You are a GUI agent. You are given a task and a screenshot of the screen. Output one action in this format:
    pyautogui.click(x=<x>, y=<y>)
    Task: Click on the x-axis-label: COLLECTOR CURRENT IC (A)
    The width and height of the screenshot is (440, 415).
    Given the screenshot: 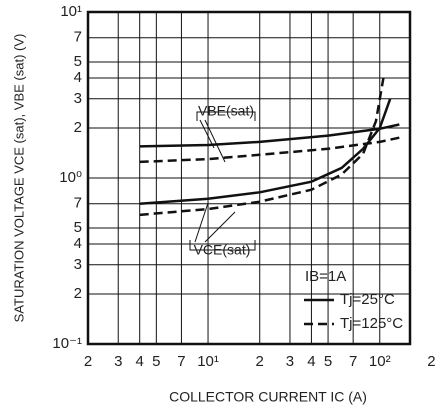 What is the action you would take?
    pyautogui.click(x=268, y=397)
    